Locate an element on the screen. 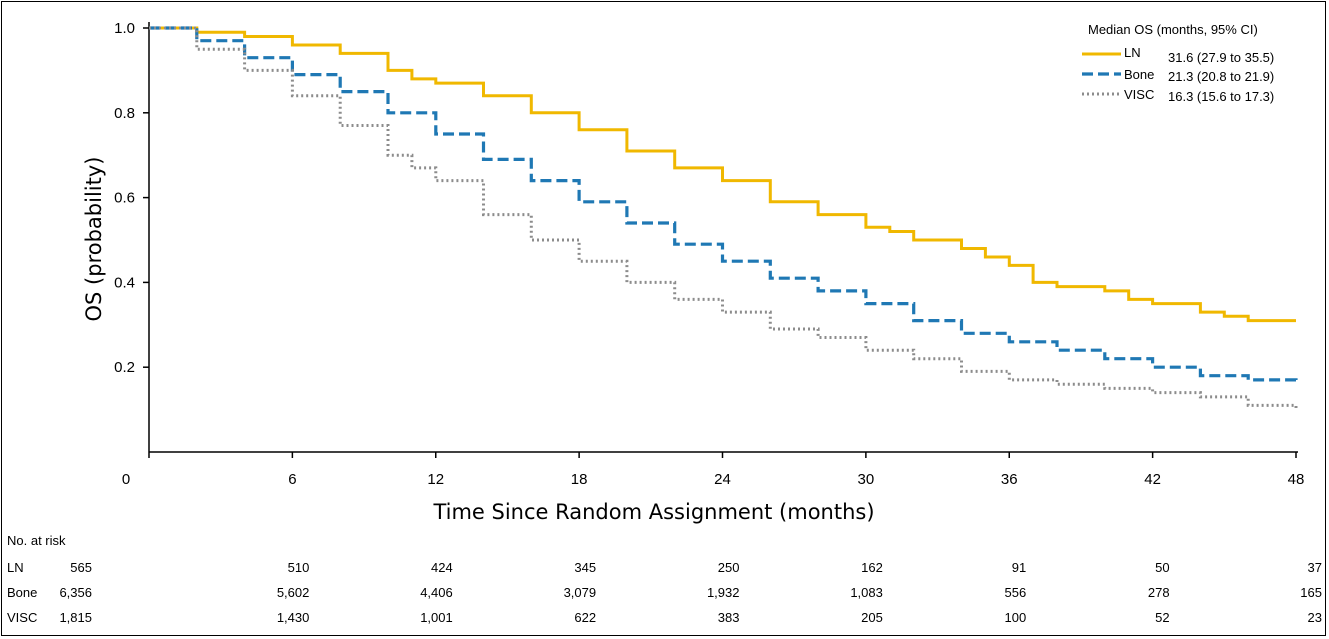 The image size is (1329, 639). risk-cell: 23 is located at coordinates (1315, 617).